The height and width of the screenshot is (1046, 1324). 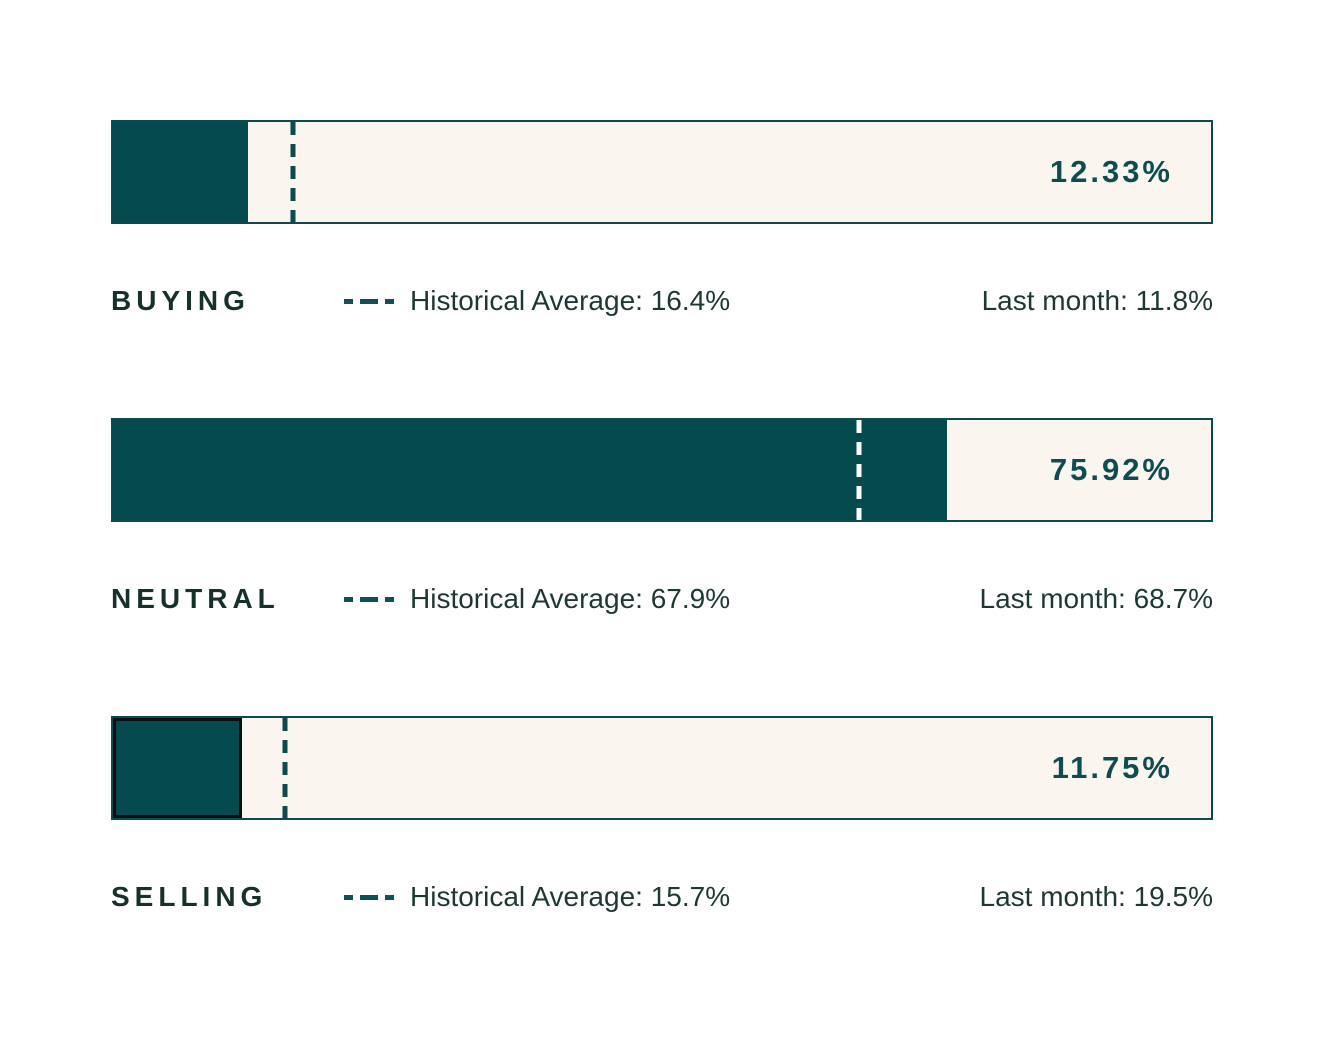 I want to click on last-month-text: Last month: 19.5%, so click(x=1096, y=896).